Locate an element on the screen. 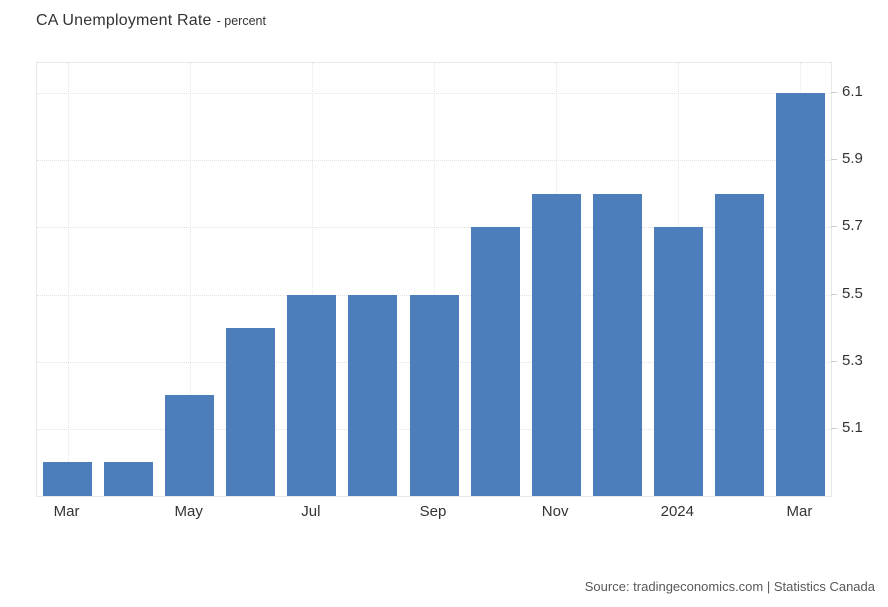 The width and height of the screenshot is (888, 607). y-axis-label: 6.1 is located at coordinates (852, 92).